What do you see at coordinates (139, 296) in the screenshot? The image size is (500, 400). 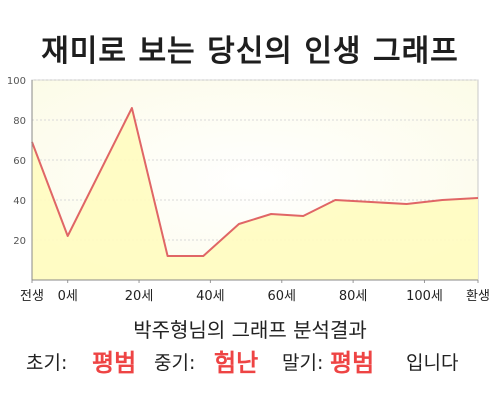 I see `x-tick-label: 20세` at bounding box center [139, 296].